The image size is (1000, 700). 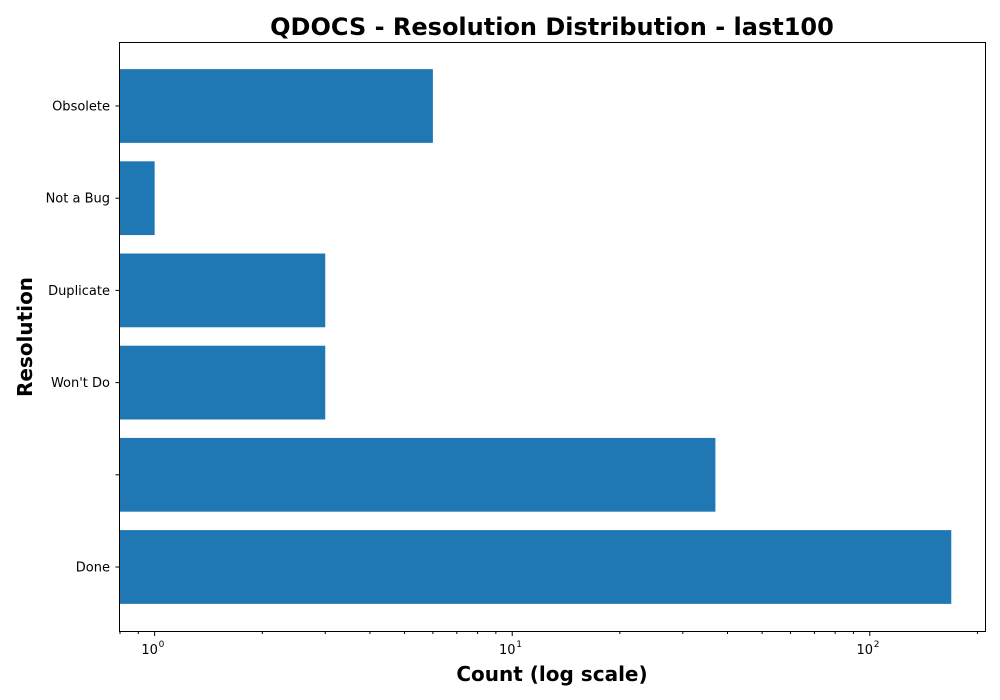 What do you see at coordinates (548, 644) in the screenshot?
I see `x-axis-ticks: 10 0 10 1 10 2` at bounding box center [548, 644].